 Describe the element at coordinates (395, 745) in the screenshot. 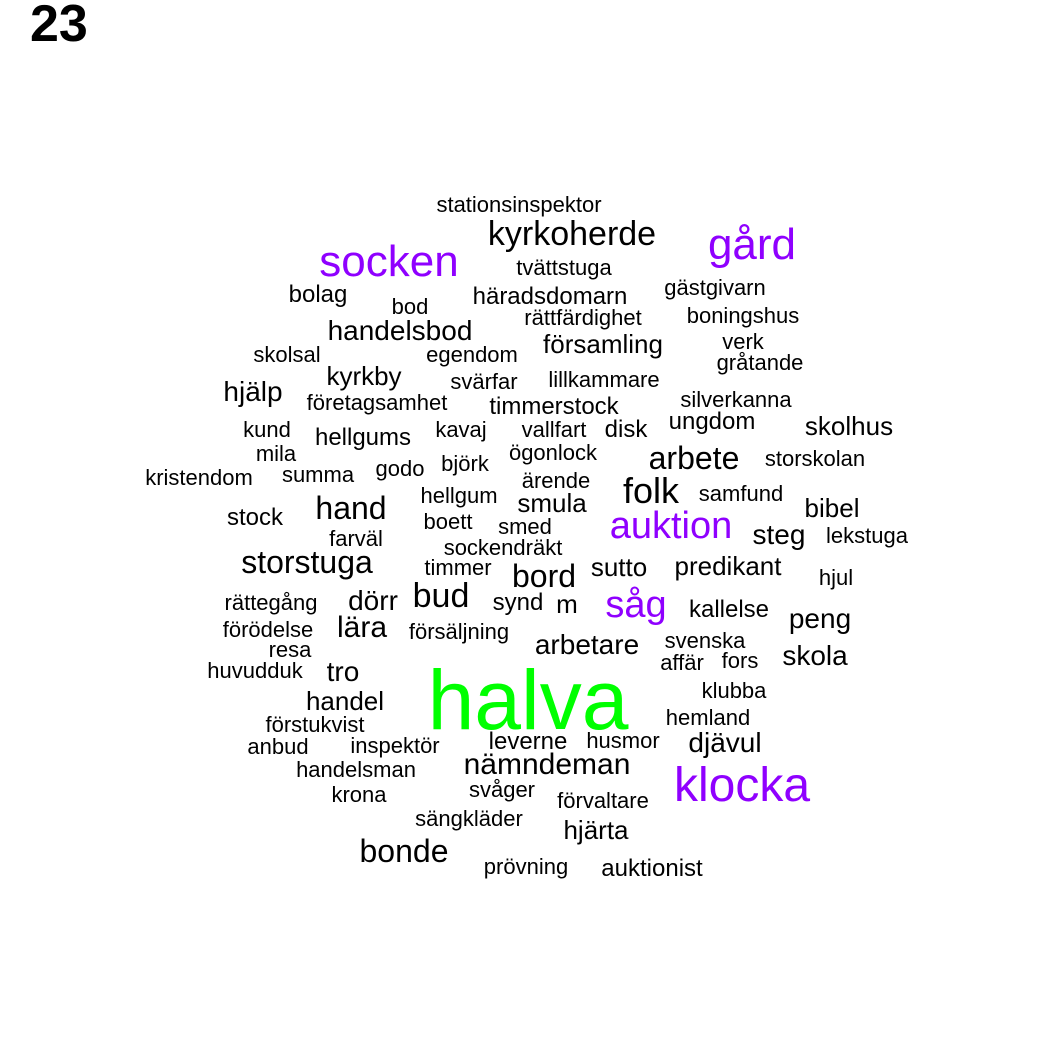

I see `word-inspektor: inspektör` at that location.